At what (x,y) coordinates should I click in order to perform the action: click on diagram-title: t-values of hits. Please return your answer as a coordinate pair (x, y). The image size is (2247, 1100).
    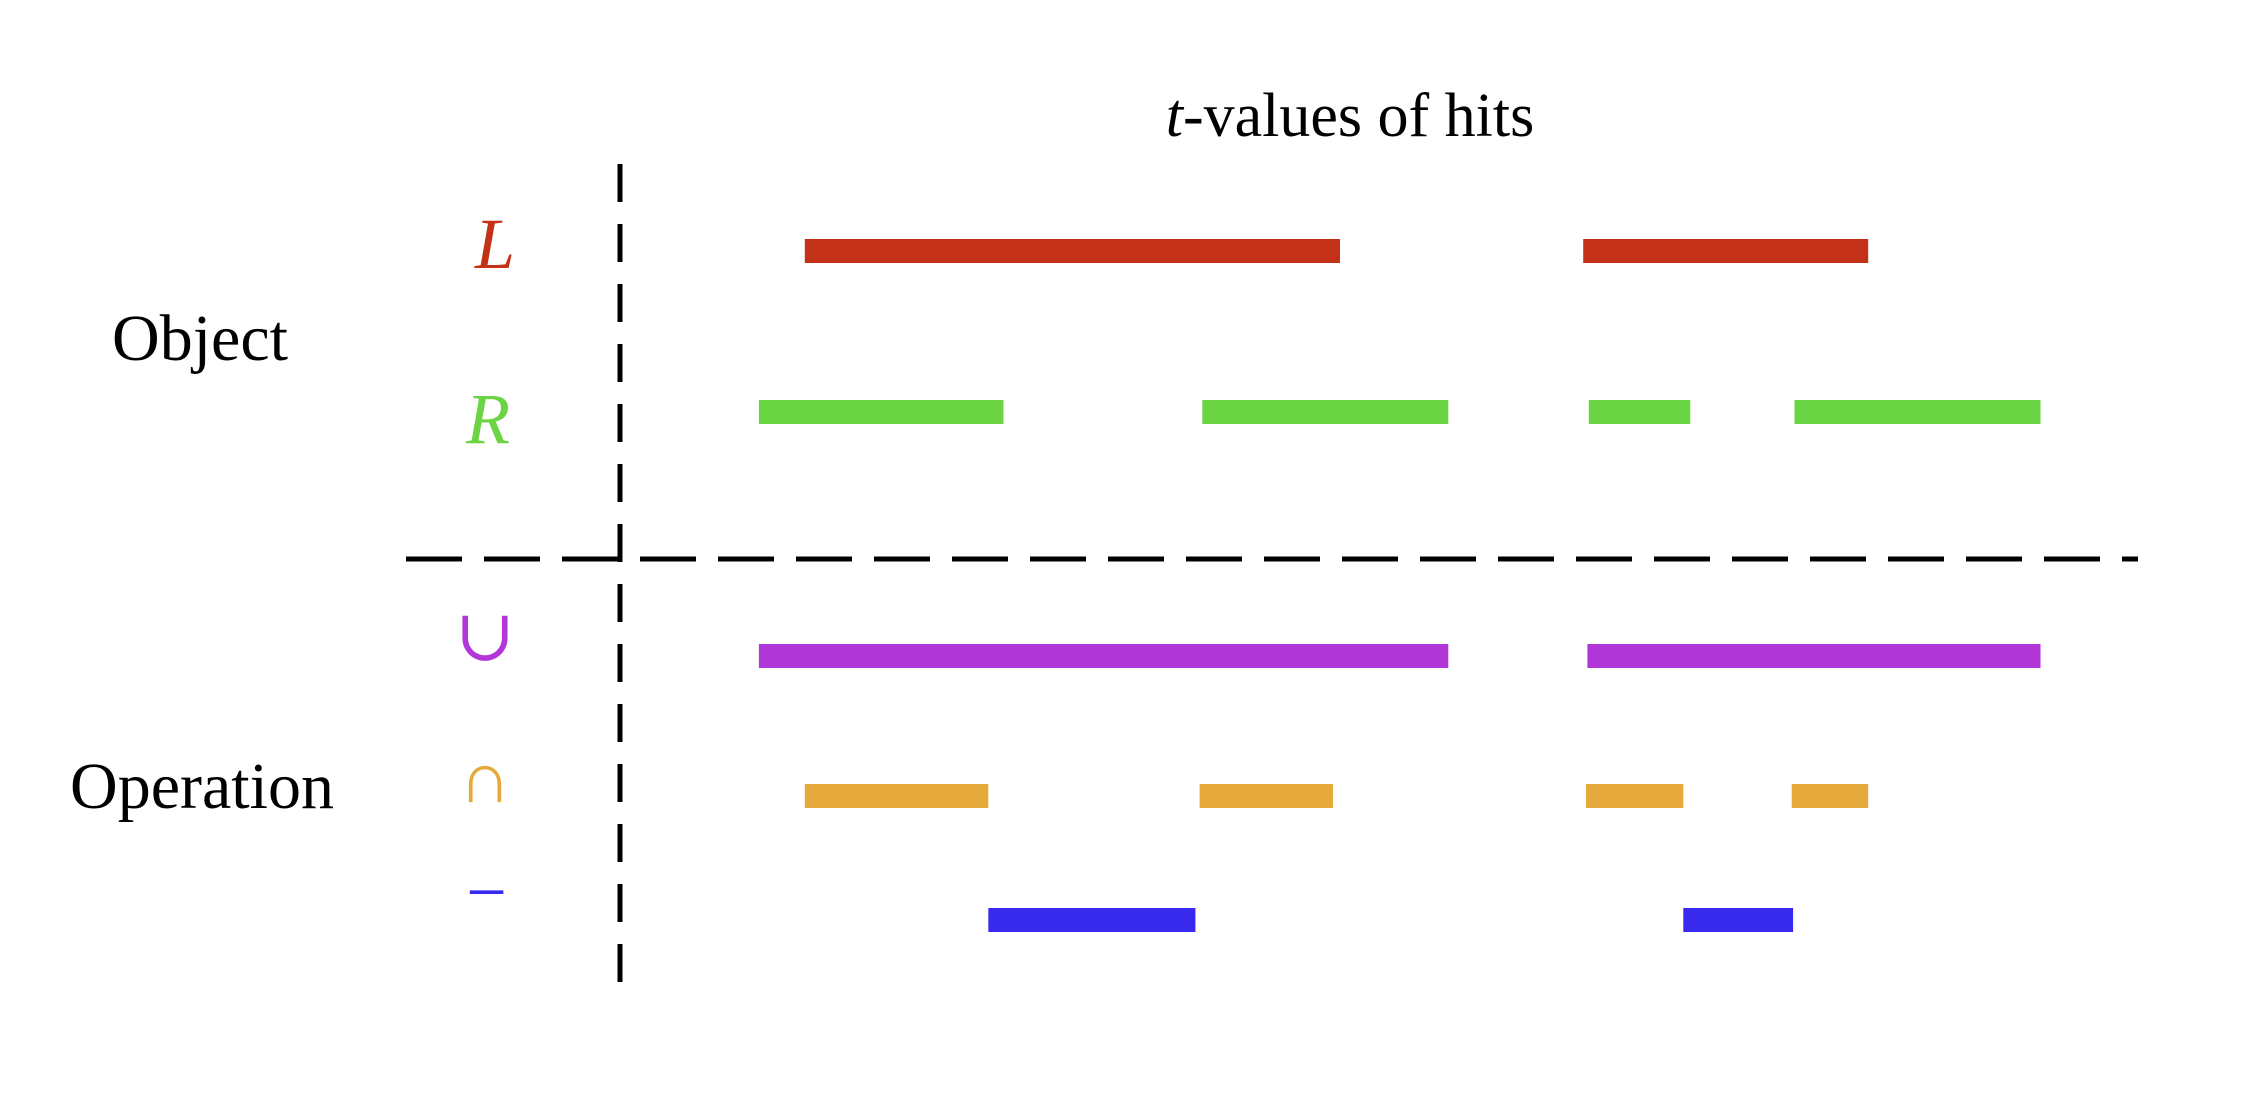
    Looking at the image, I should click on (1350, 116).